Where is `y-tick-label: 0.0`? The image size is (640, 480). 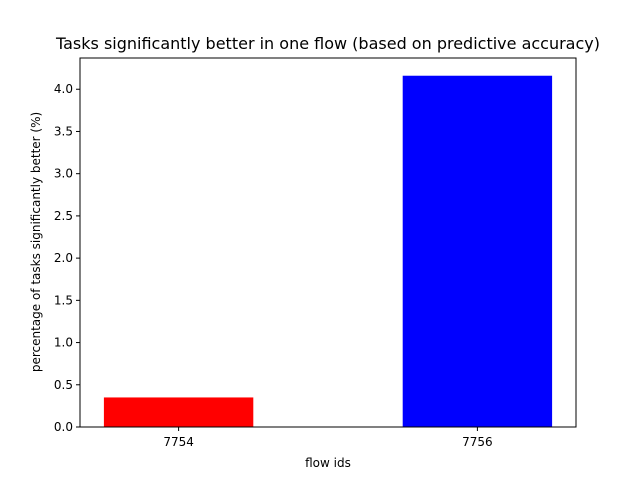
y-tick-label: 0.0 is located at coordinates (63, 427).